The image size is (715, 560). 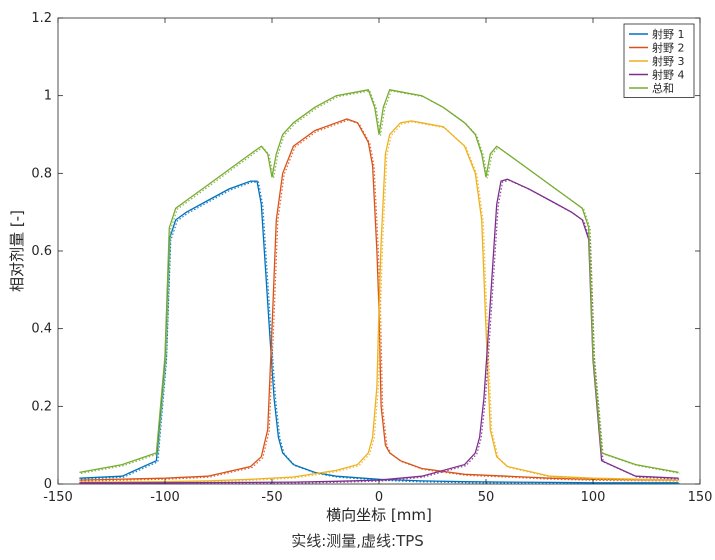 What do you see at coordinates (48, 96) in the screenshot?
I see `y-tick-label: 1` at bounding box center [48, 96].